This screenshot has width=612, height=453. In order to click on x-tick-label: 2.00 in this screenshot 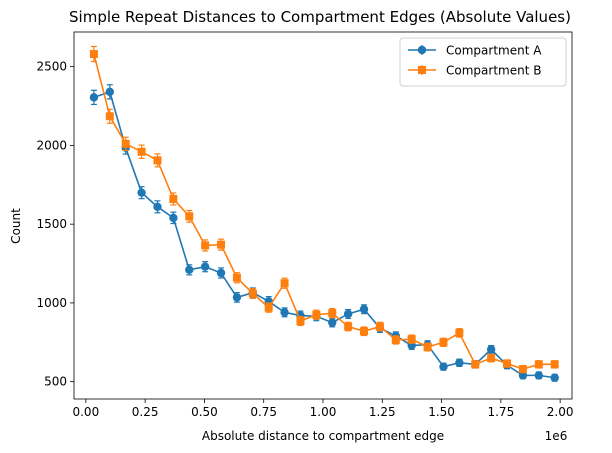, I will do `click(560, 412)`.